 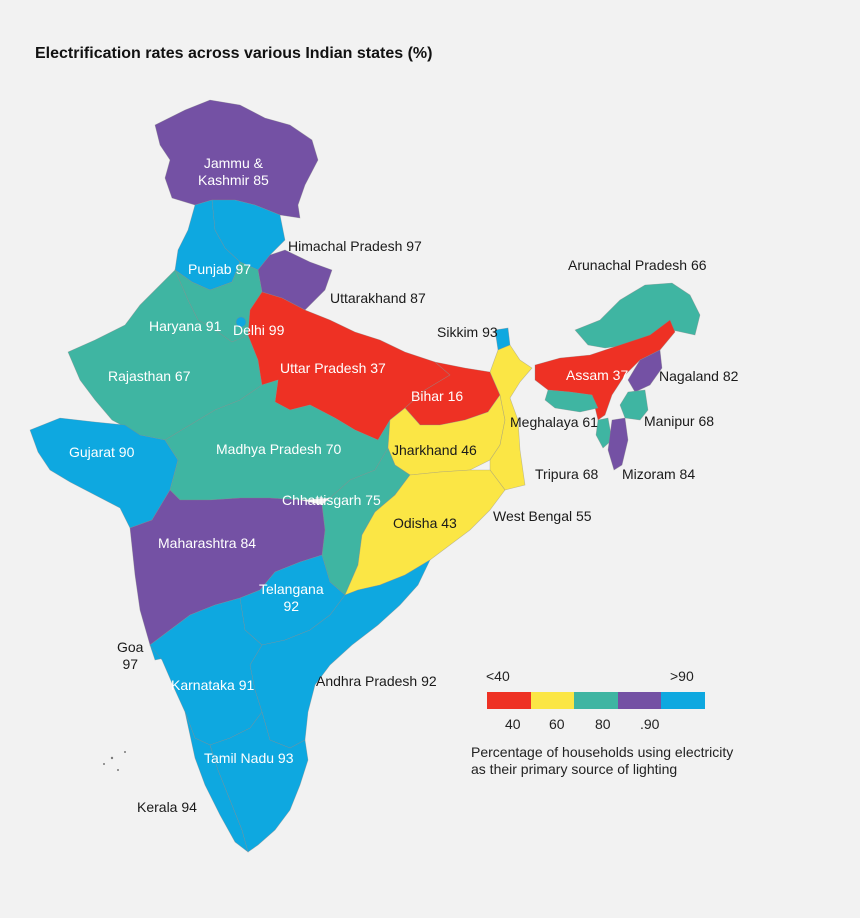 What do you see at coordinates (557, 724) in the screenshot?
I see `legend-tick-60: 60` at bounding box center [557, 724].